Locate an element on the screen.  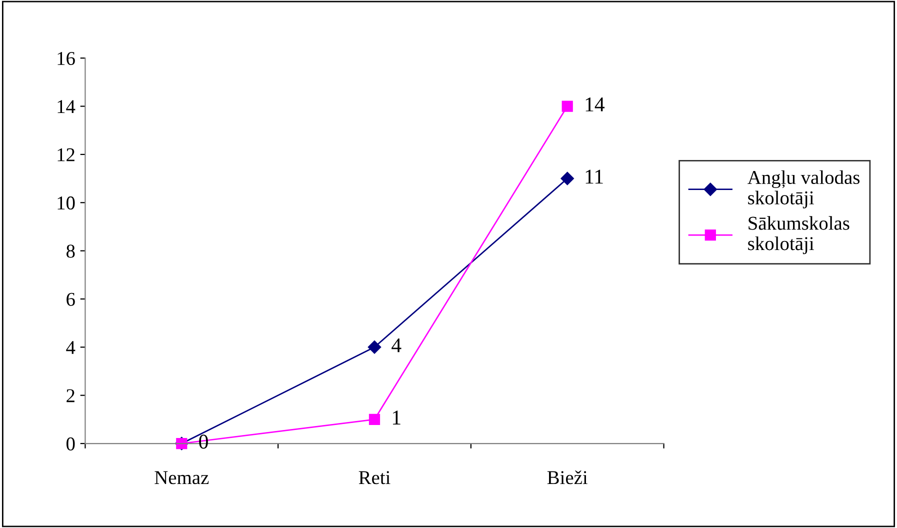
x-tick-label: Bieži is located at coordinates (567, 477).